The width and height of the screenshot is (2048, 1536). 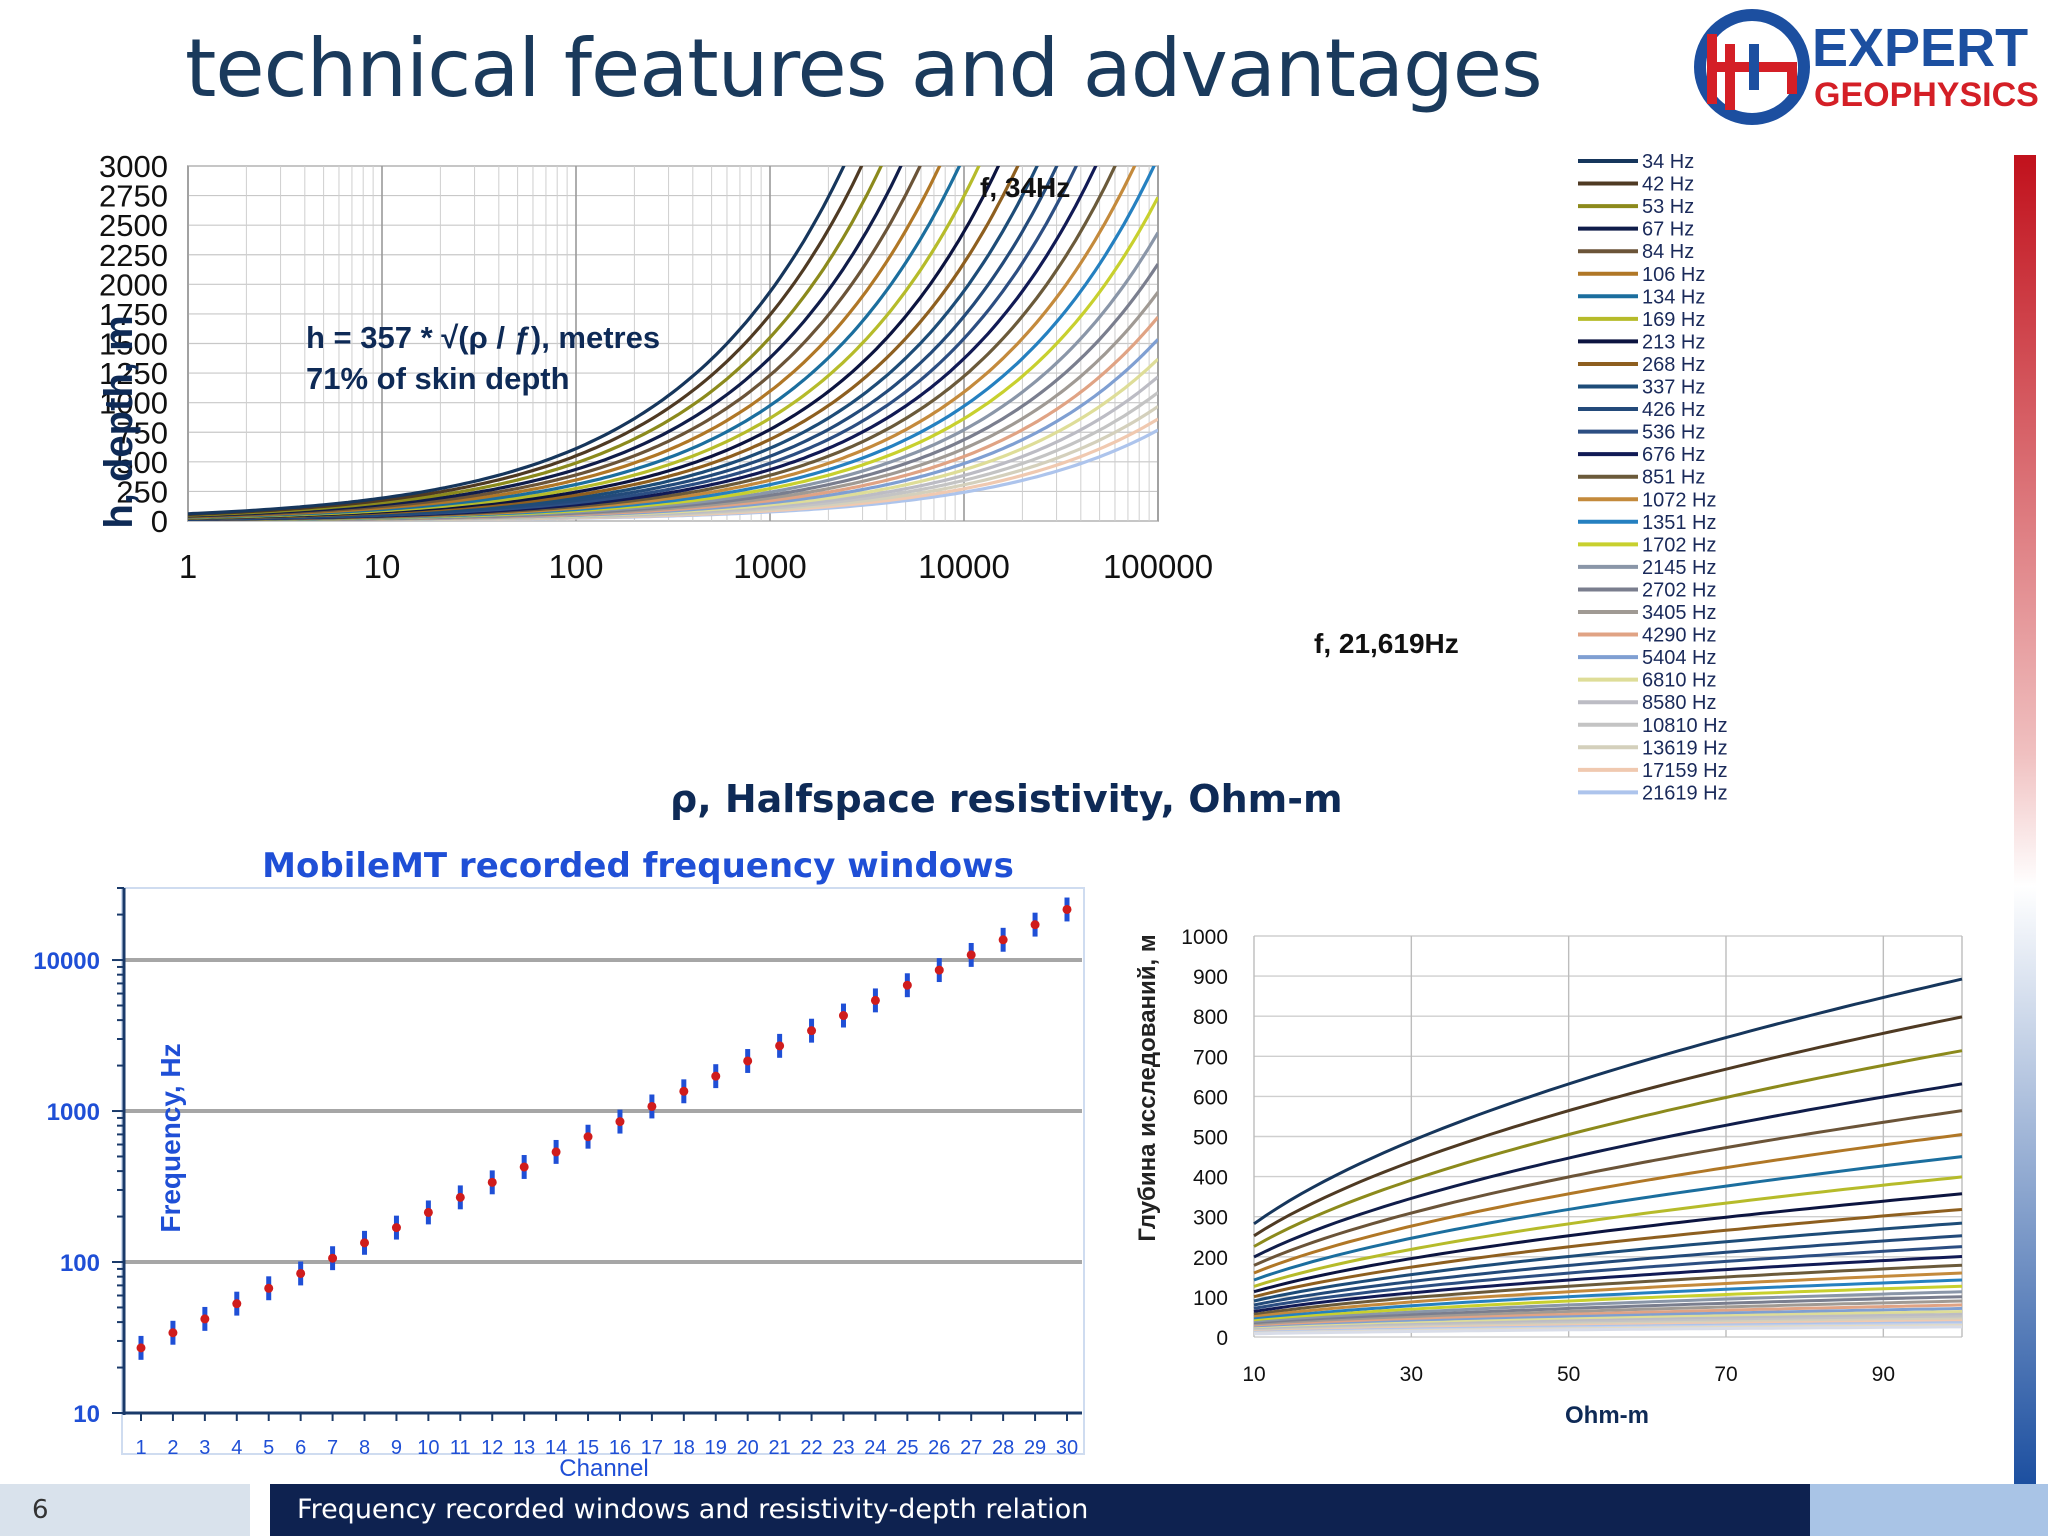 I want to click on depth-curve-40hz, so click(x=1608, y=1188).